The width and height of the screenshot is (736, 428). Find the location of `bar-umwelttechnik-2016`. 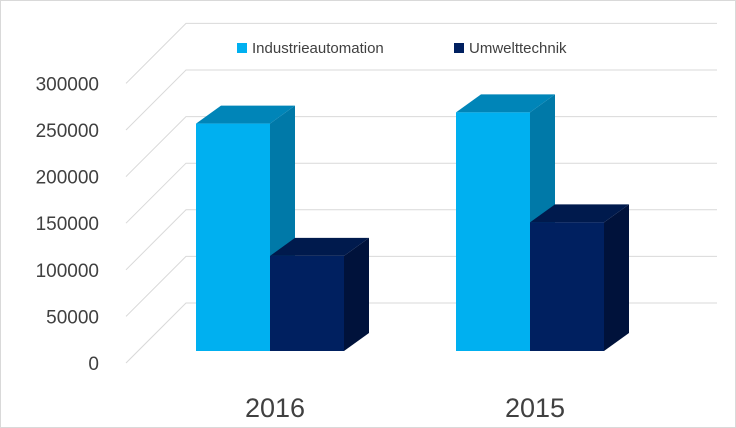

bar-umwelttechnik-2016 is located at coordinates (319, 294).